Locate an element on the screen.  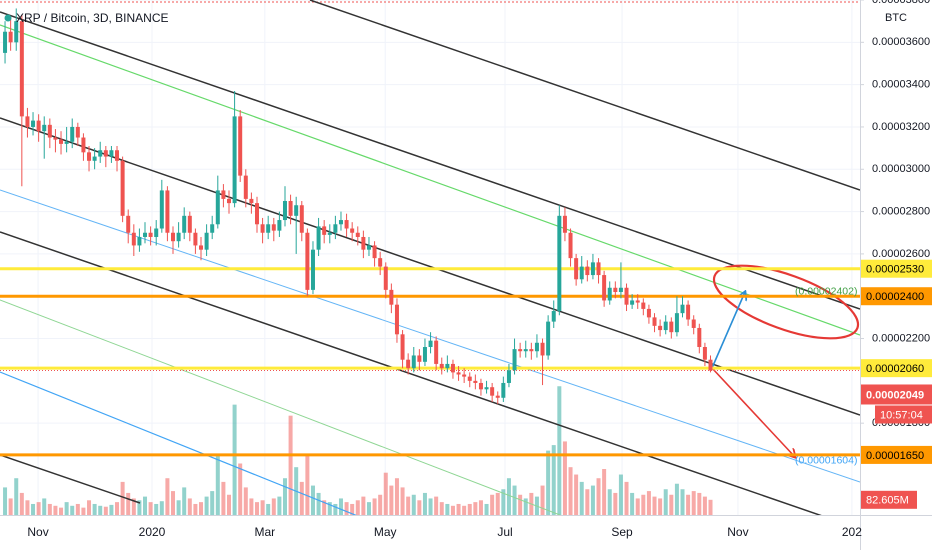
countdown-box is located at coordinates (903, 414).